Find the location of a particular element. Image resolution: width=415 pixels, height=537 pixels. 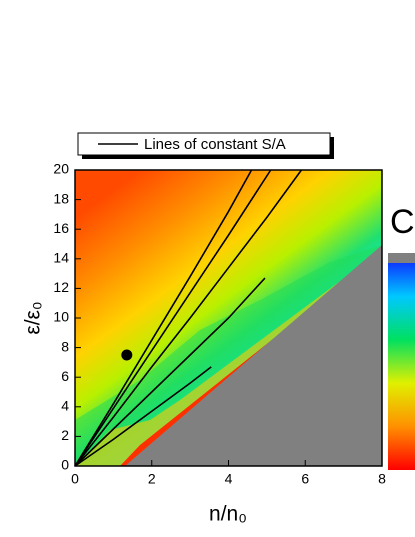

x-tick-label: 4 is located at coordinates (229, 479).